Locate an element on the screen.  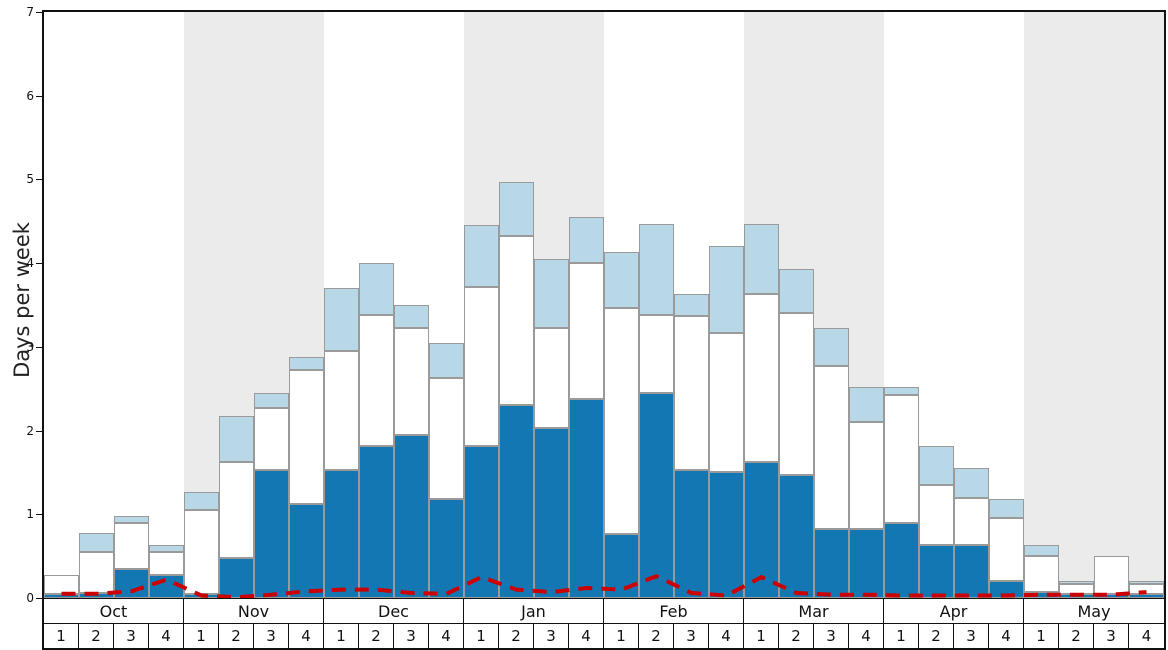
y-tick-label: 5 is located at coordinates (30, 179).